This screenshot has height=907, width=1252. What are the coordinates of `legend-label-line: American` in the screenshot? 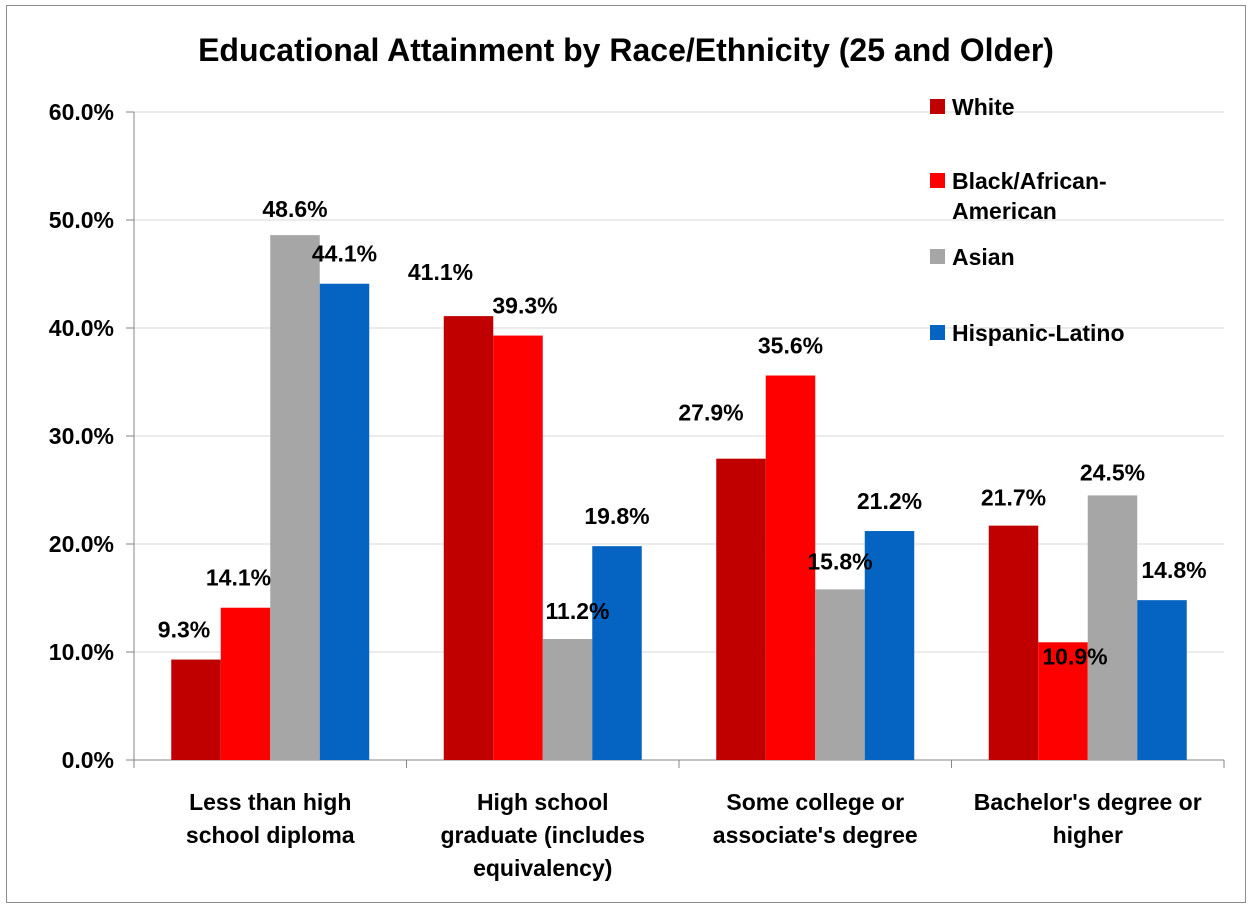 It's located at (1004, 211).